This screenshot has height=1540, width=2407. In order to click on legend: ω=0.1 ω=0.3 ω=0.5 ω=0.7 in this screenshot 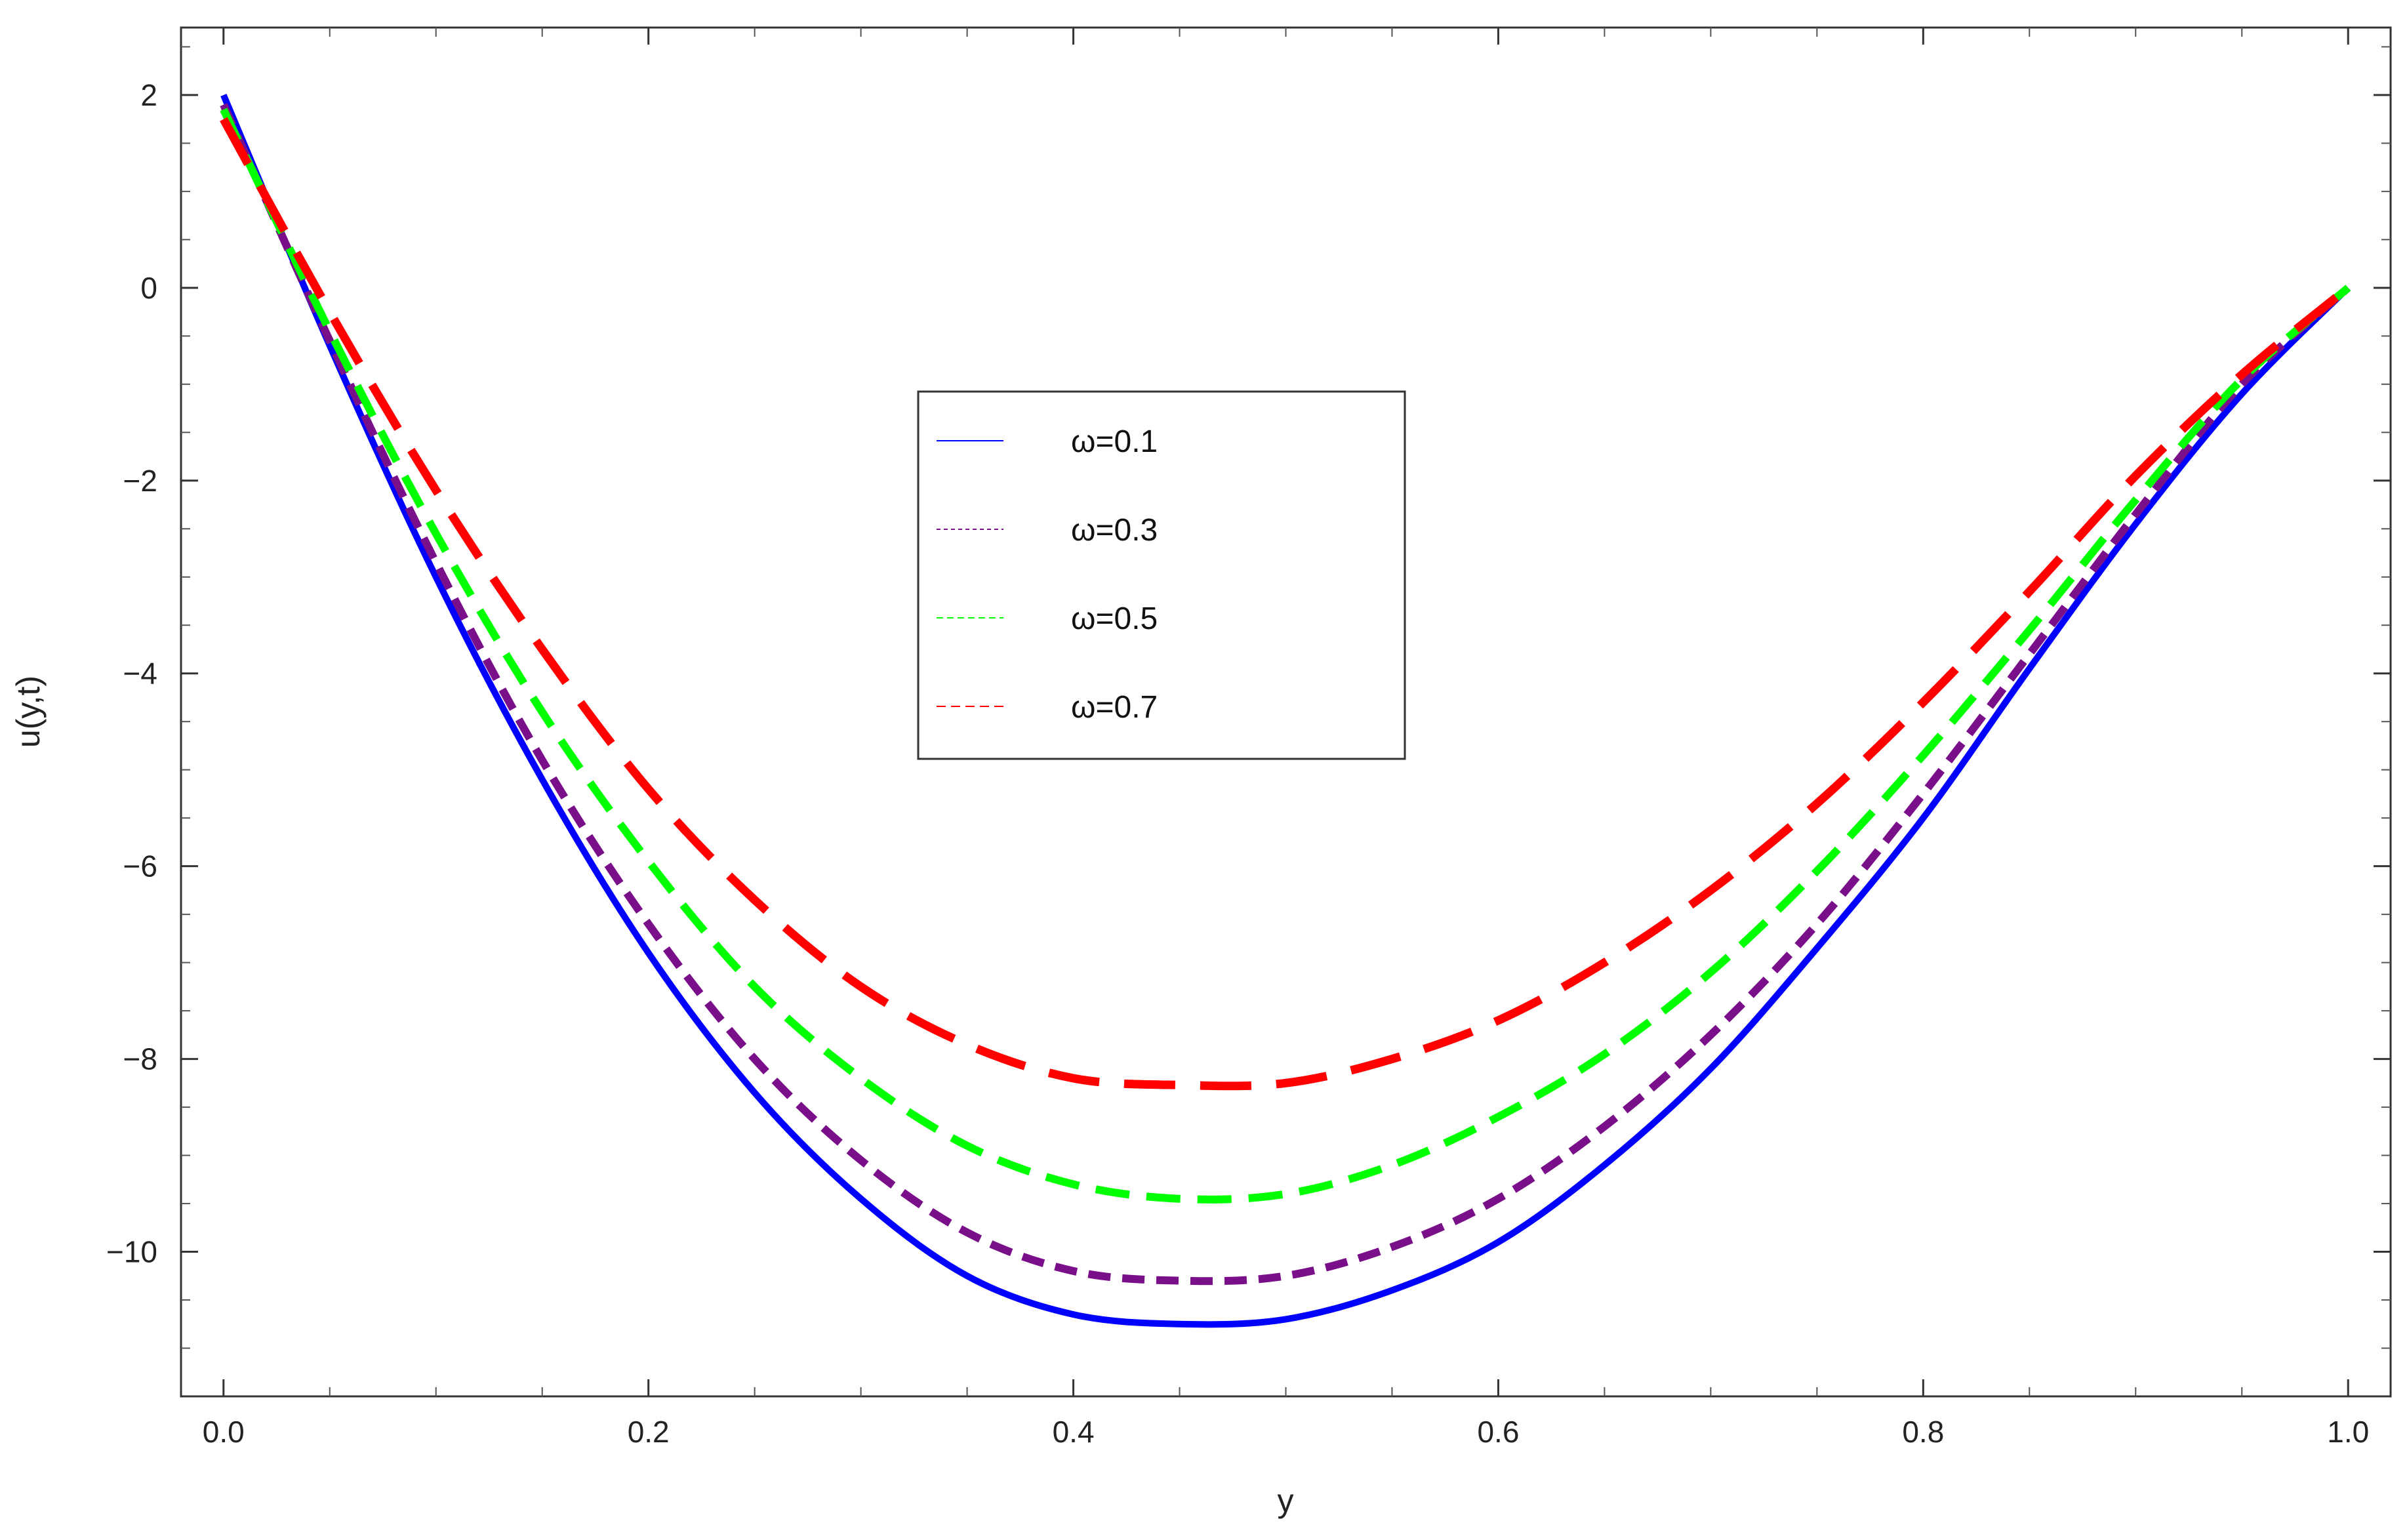, I will do `click(1161, 575)`.